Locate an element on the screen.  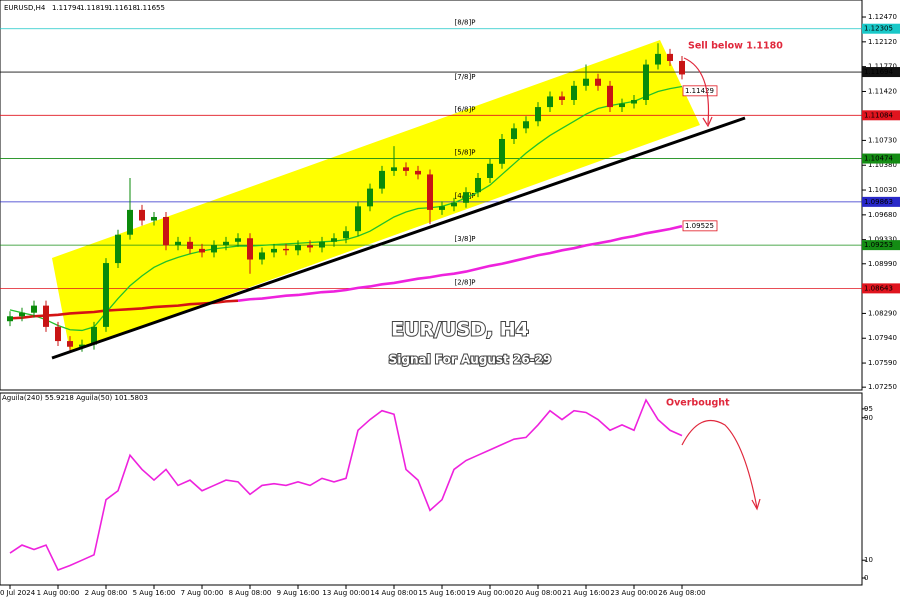
x-tick-label: 21 Aug 16:00 is located at coordinates (585, 593).